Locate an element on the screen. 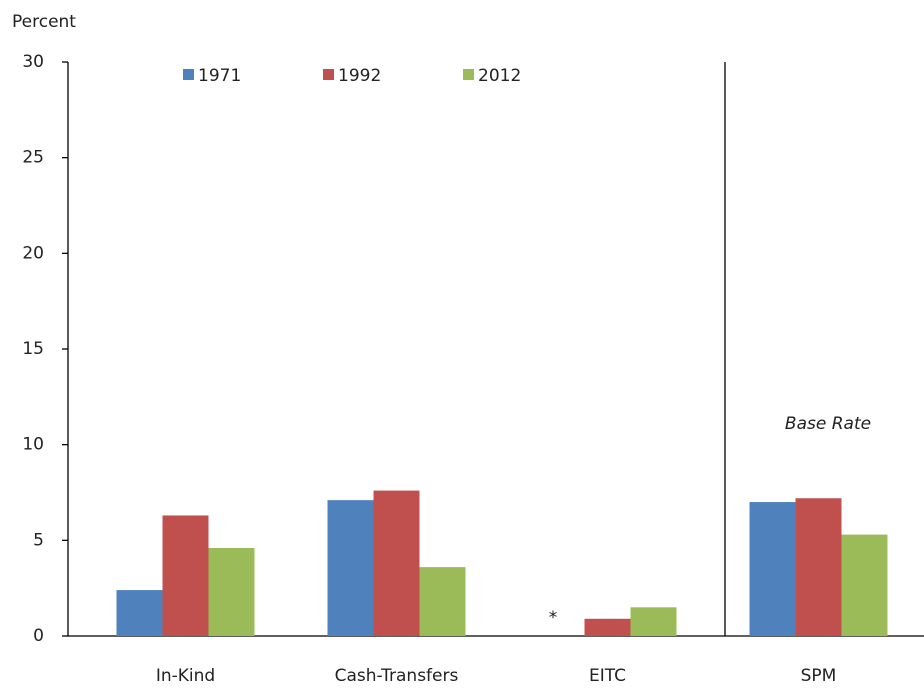 This screenshot has width=924, height=692. x-tick-label: In-Kind is located at coordinates (185, 676).